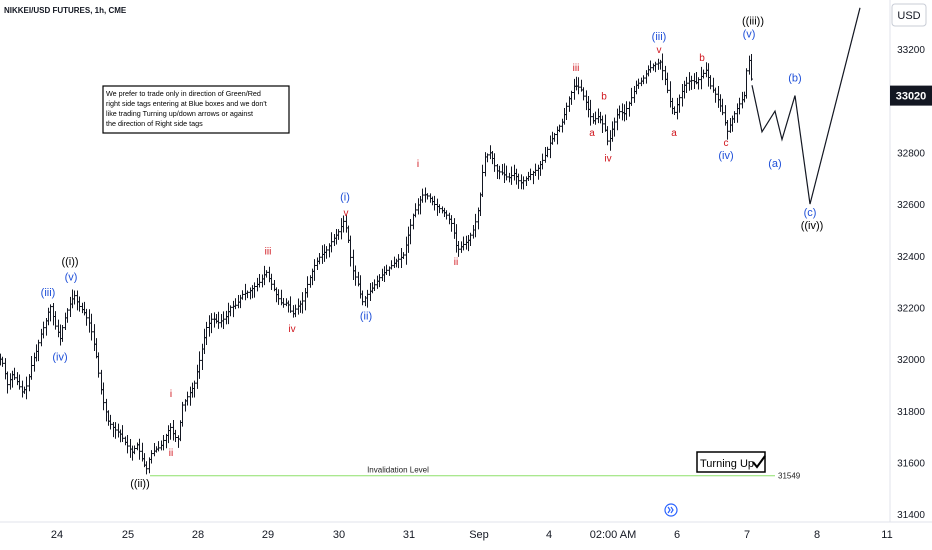  I want to click on x-tick-label: 11, so click(886, 535).